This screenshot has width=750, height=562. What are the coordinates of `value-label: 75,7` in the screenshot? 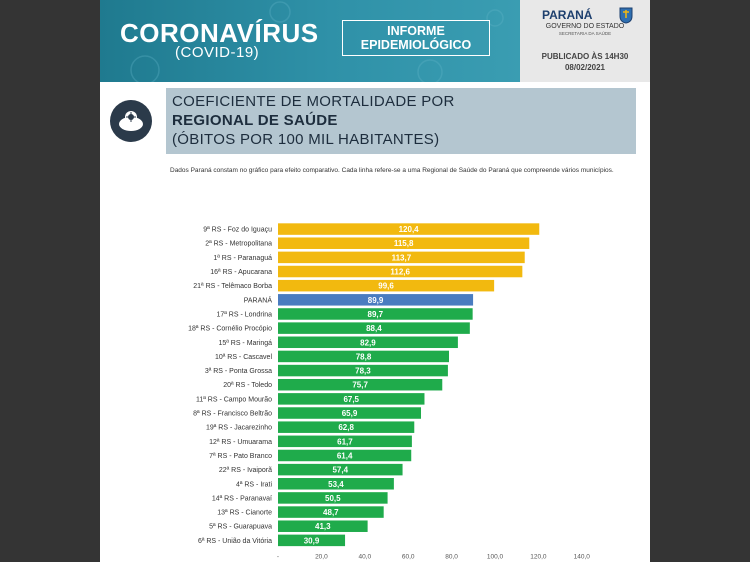 It's located at (360, 385).